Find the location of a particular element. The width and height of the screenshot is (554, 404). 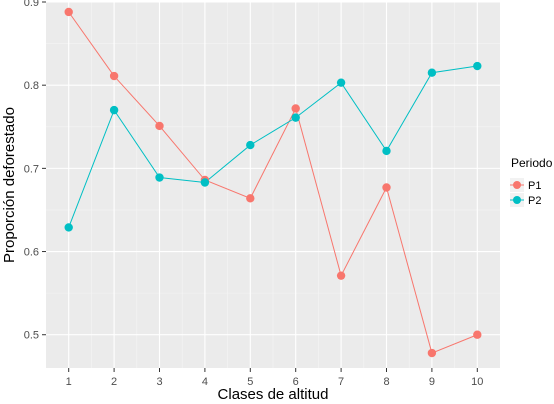

x-axis-title: Clases de altitud is located at coordinates (273, 394).